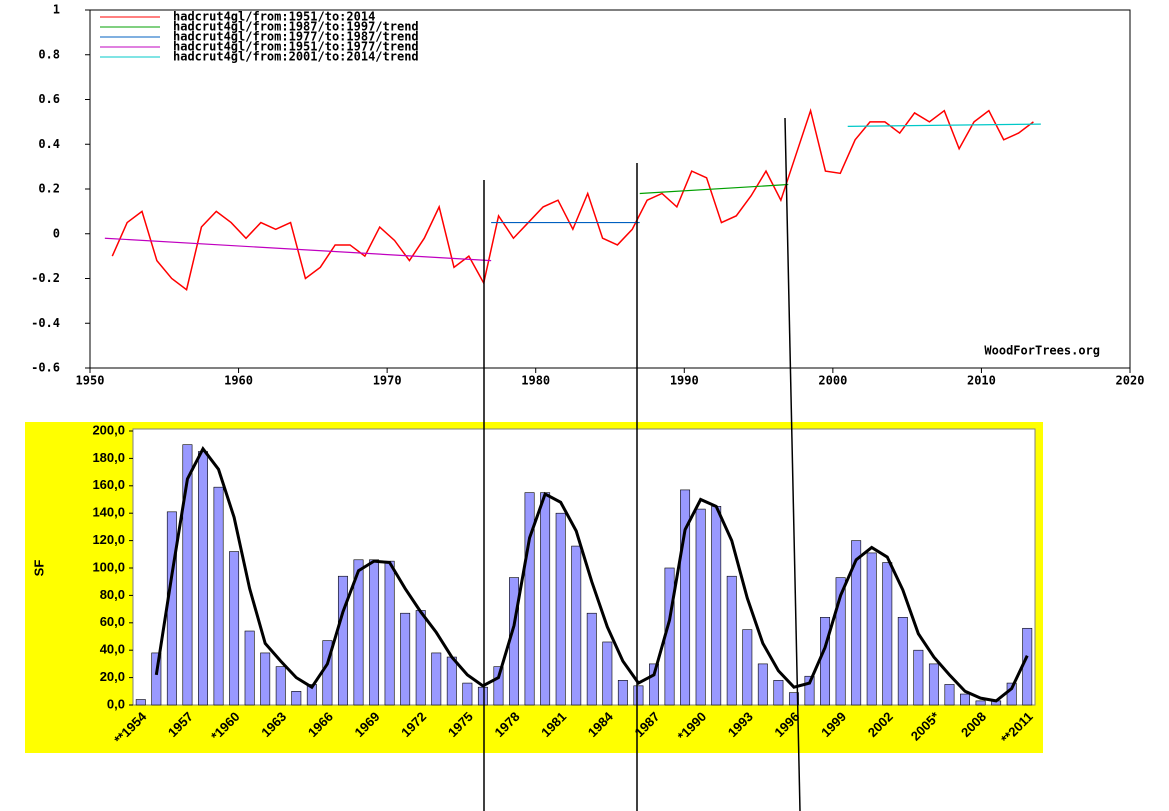 Image resolution: width=1169 pixels, height=811 pixels. Describe the element at coordinates (108, 484) in the screenshot. I see `y-tick-label: 160,0` at that location.